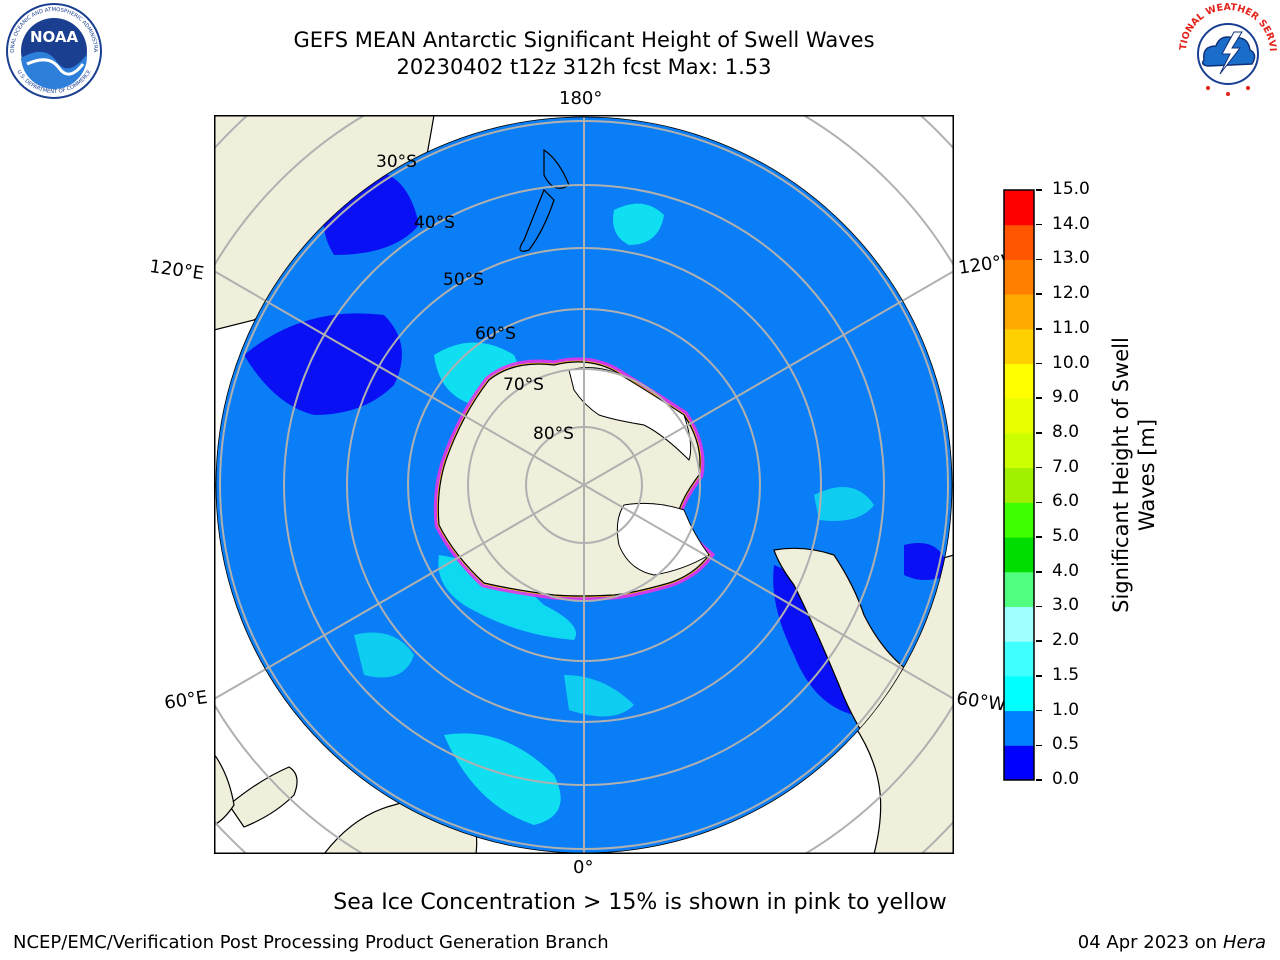  What do you see at coordinates (1066, 744) in the screenshot?
I see `colorbar-tick-label: 0.5` at bounding box center [1066, 744].